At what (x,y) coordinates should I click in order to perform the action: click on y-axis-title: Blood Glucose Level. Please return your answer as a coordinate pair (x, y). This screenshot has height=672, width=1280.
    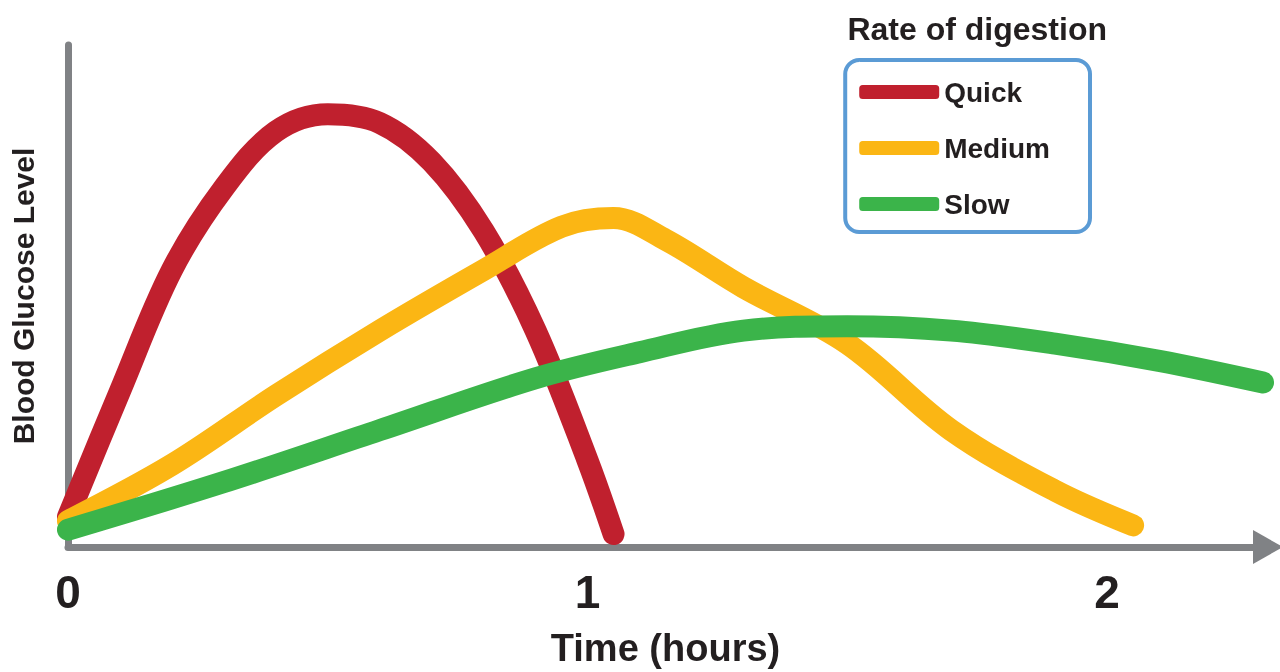
    Looking at the image, I should click on (23, 296).